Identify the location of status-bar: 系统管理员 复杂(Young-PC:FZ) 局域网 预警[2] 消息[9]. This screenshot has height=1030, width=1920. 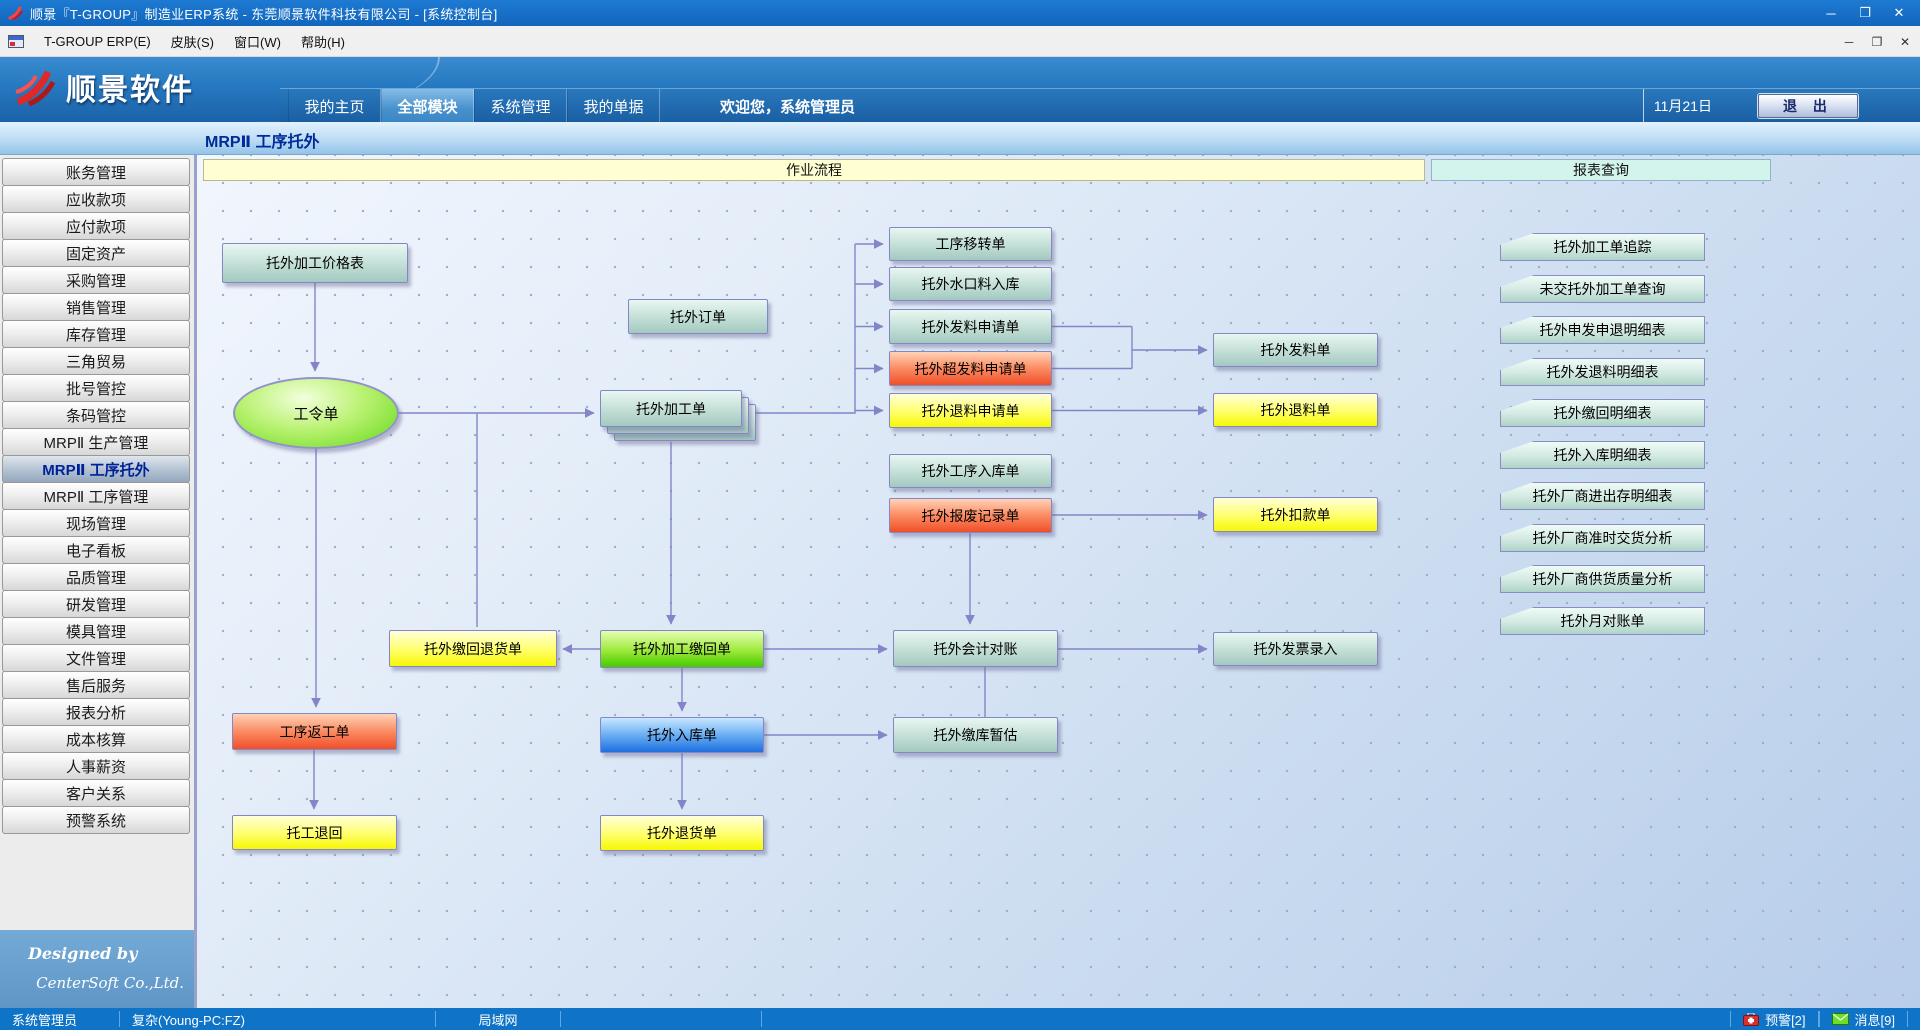
(960, 1019).